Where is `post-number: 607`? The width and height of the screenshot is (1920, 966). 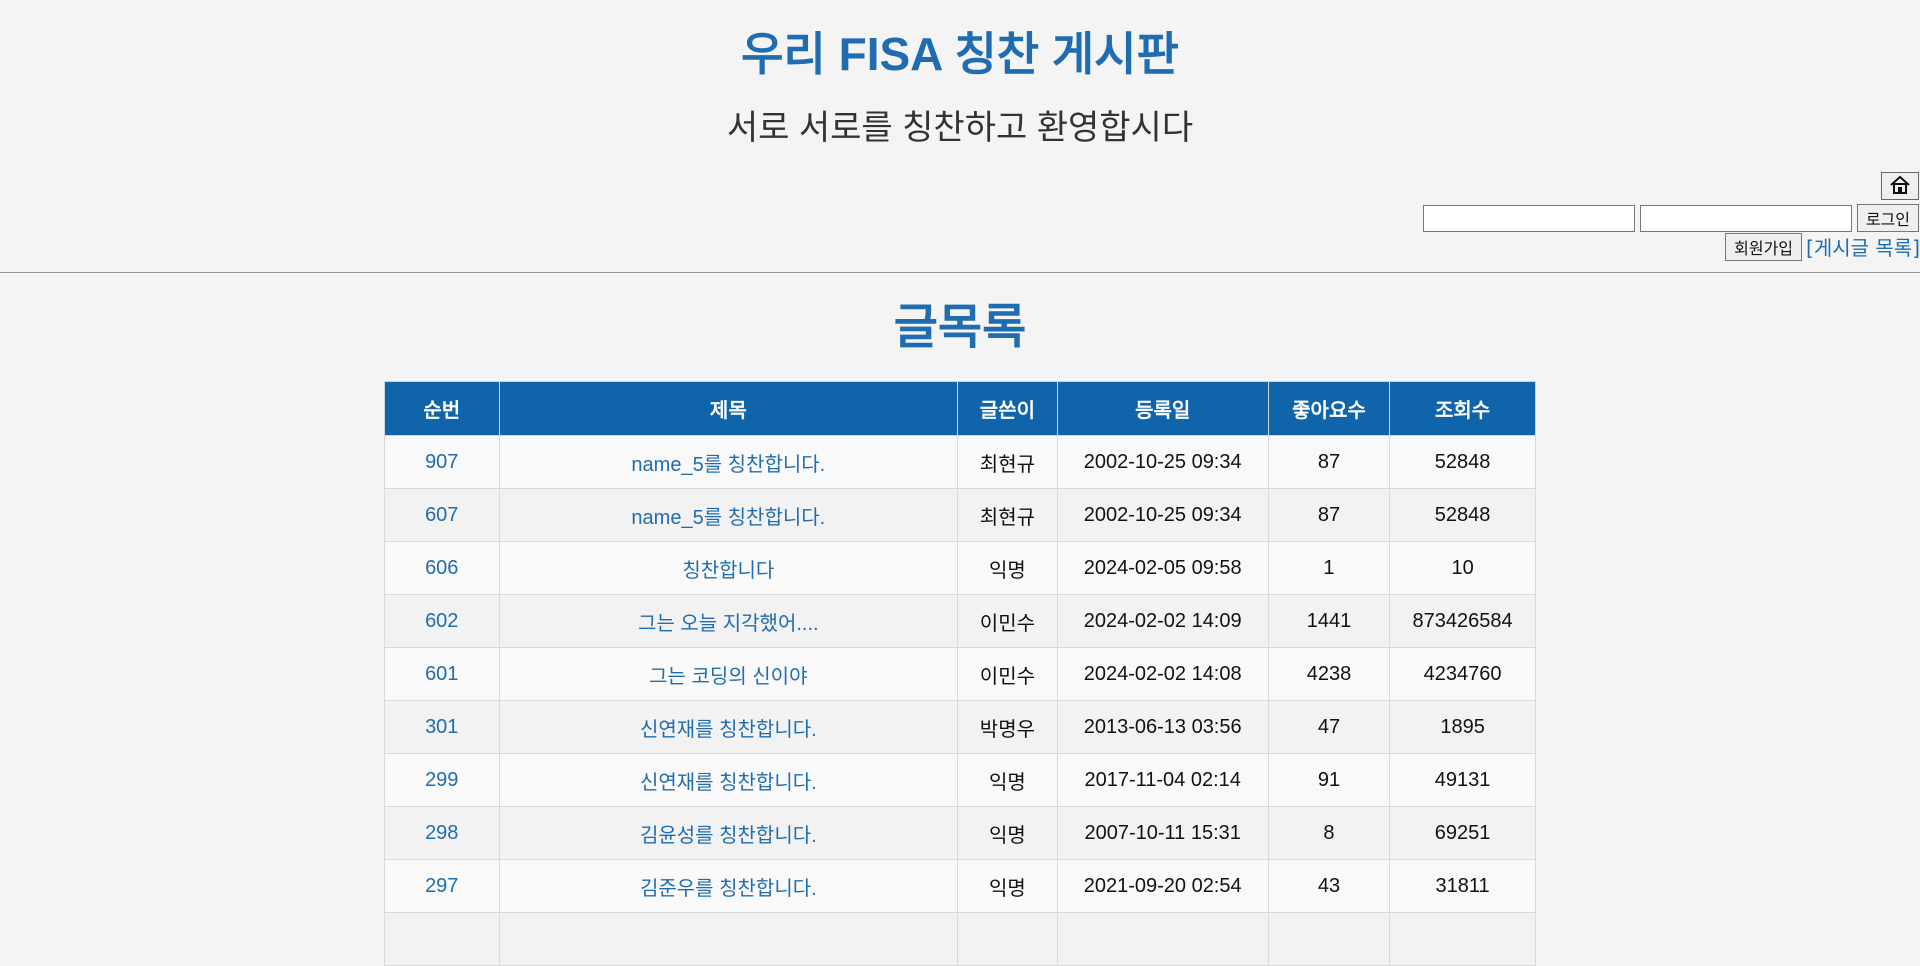 post-number: 607 is located at coordinates (442, 515).